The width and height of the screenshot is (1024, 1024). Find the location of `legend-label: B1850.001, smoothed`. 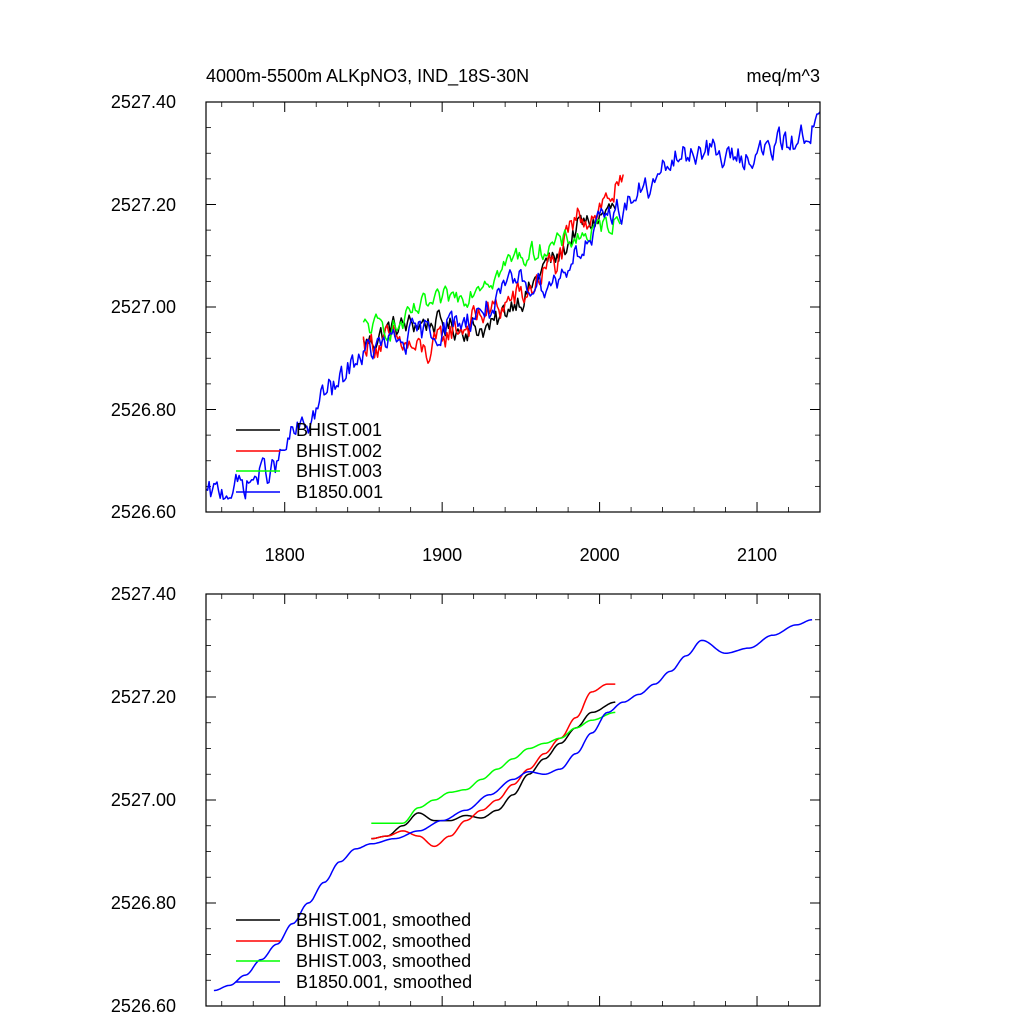

legend-label: B1850.001, smoothed is located at coordinates (384, 982).